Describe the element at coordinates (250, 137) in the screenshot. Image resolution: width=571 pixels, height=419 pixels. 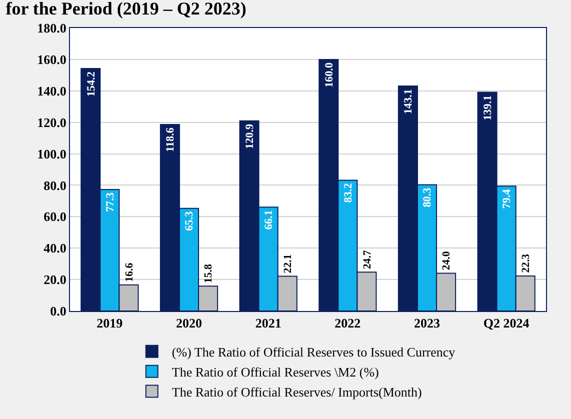
I see `data-label: 120.9` at that location.